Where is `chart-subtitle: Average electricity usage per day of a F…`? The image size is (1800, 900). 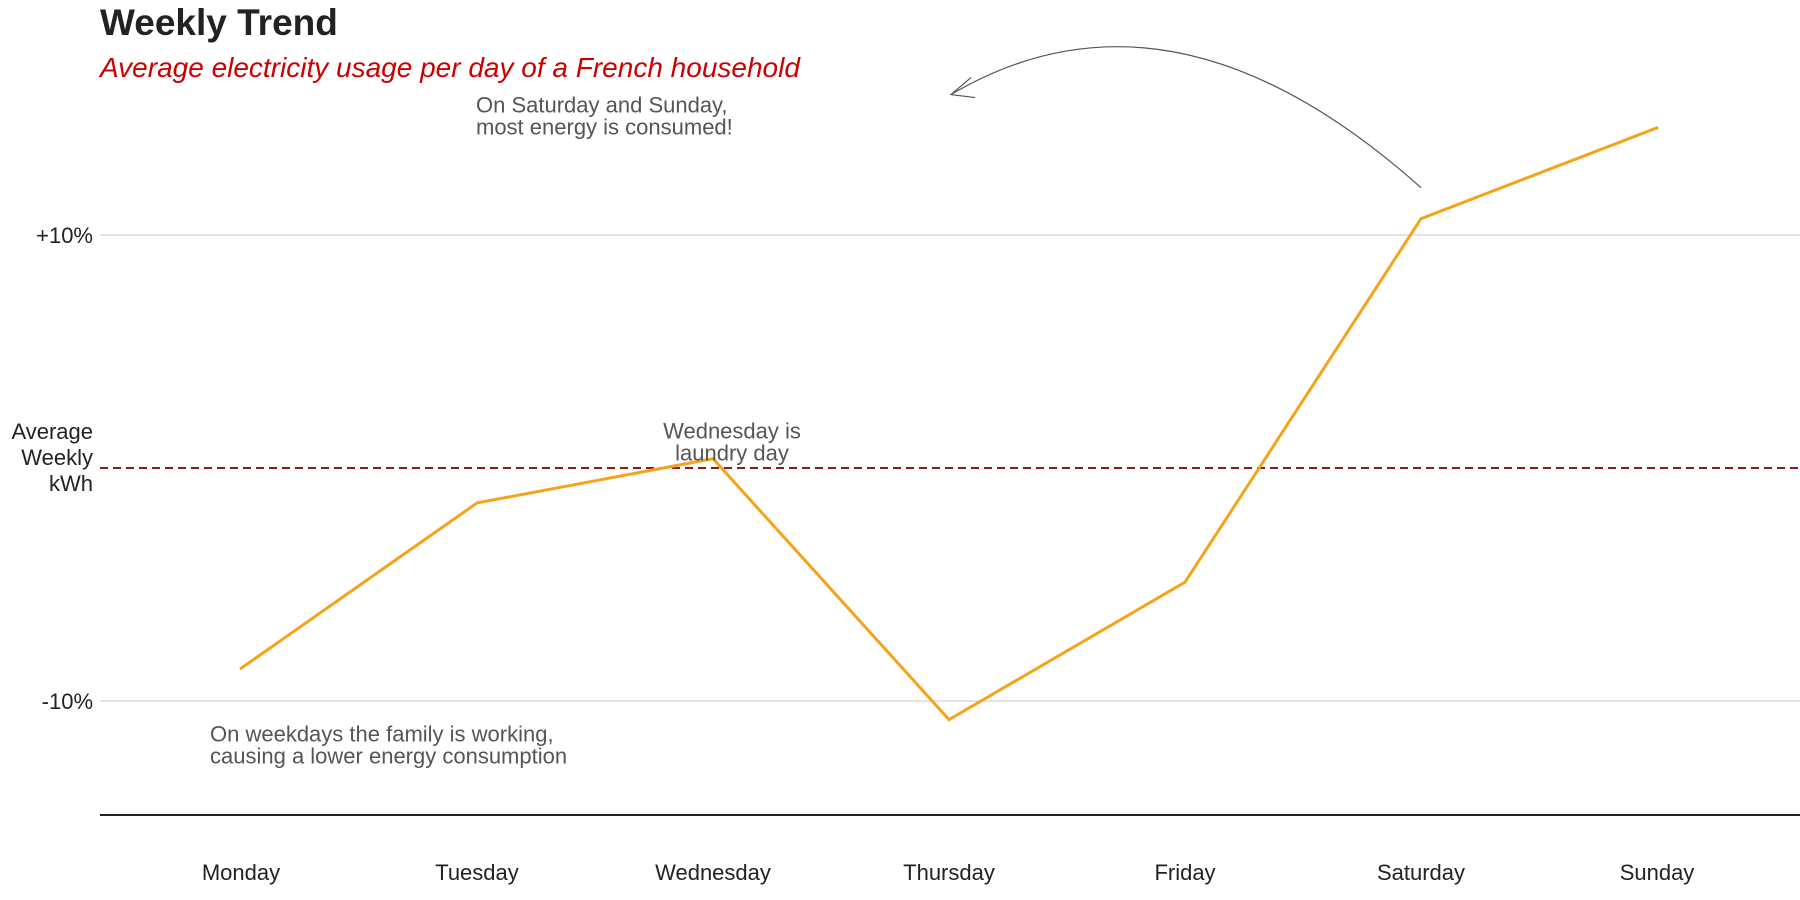 chart-subtitle: Average electricity usage per day of a F… is located at coordinates (450, 67).